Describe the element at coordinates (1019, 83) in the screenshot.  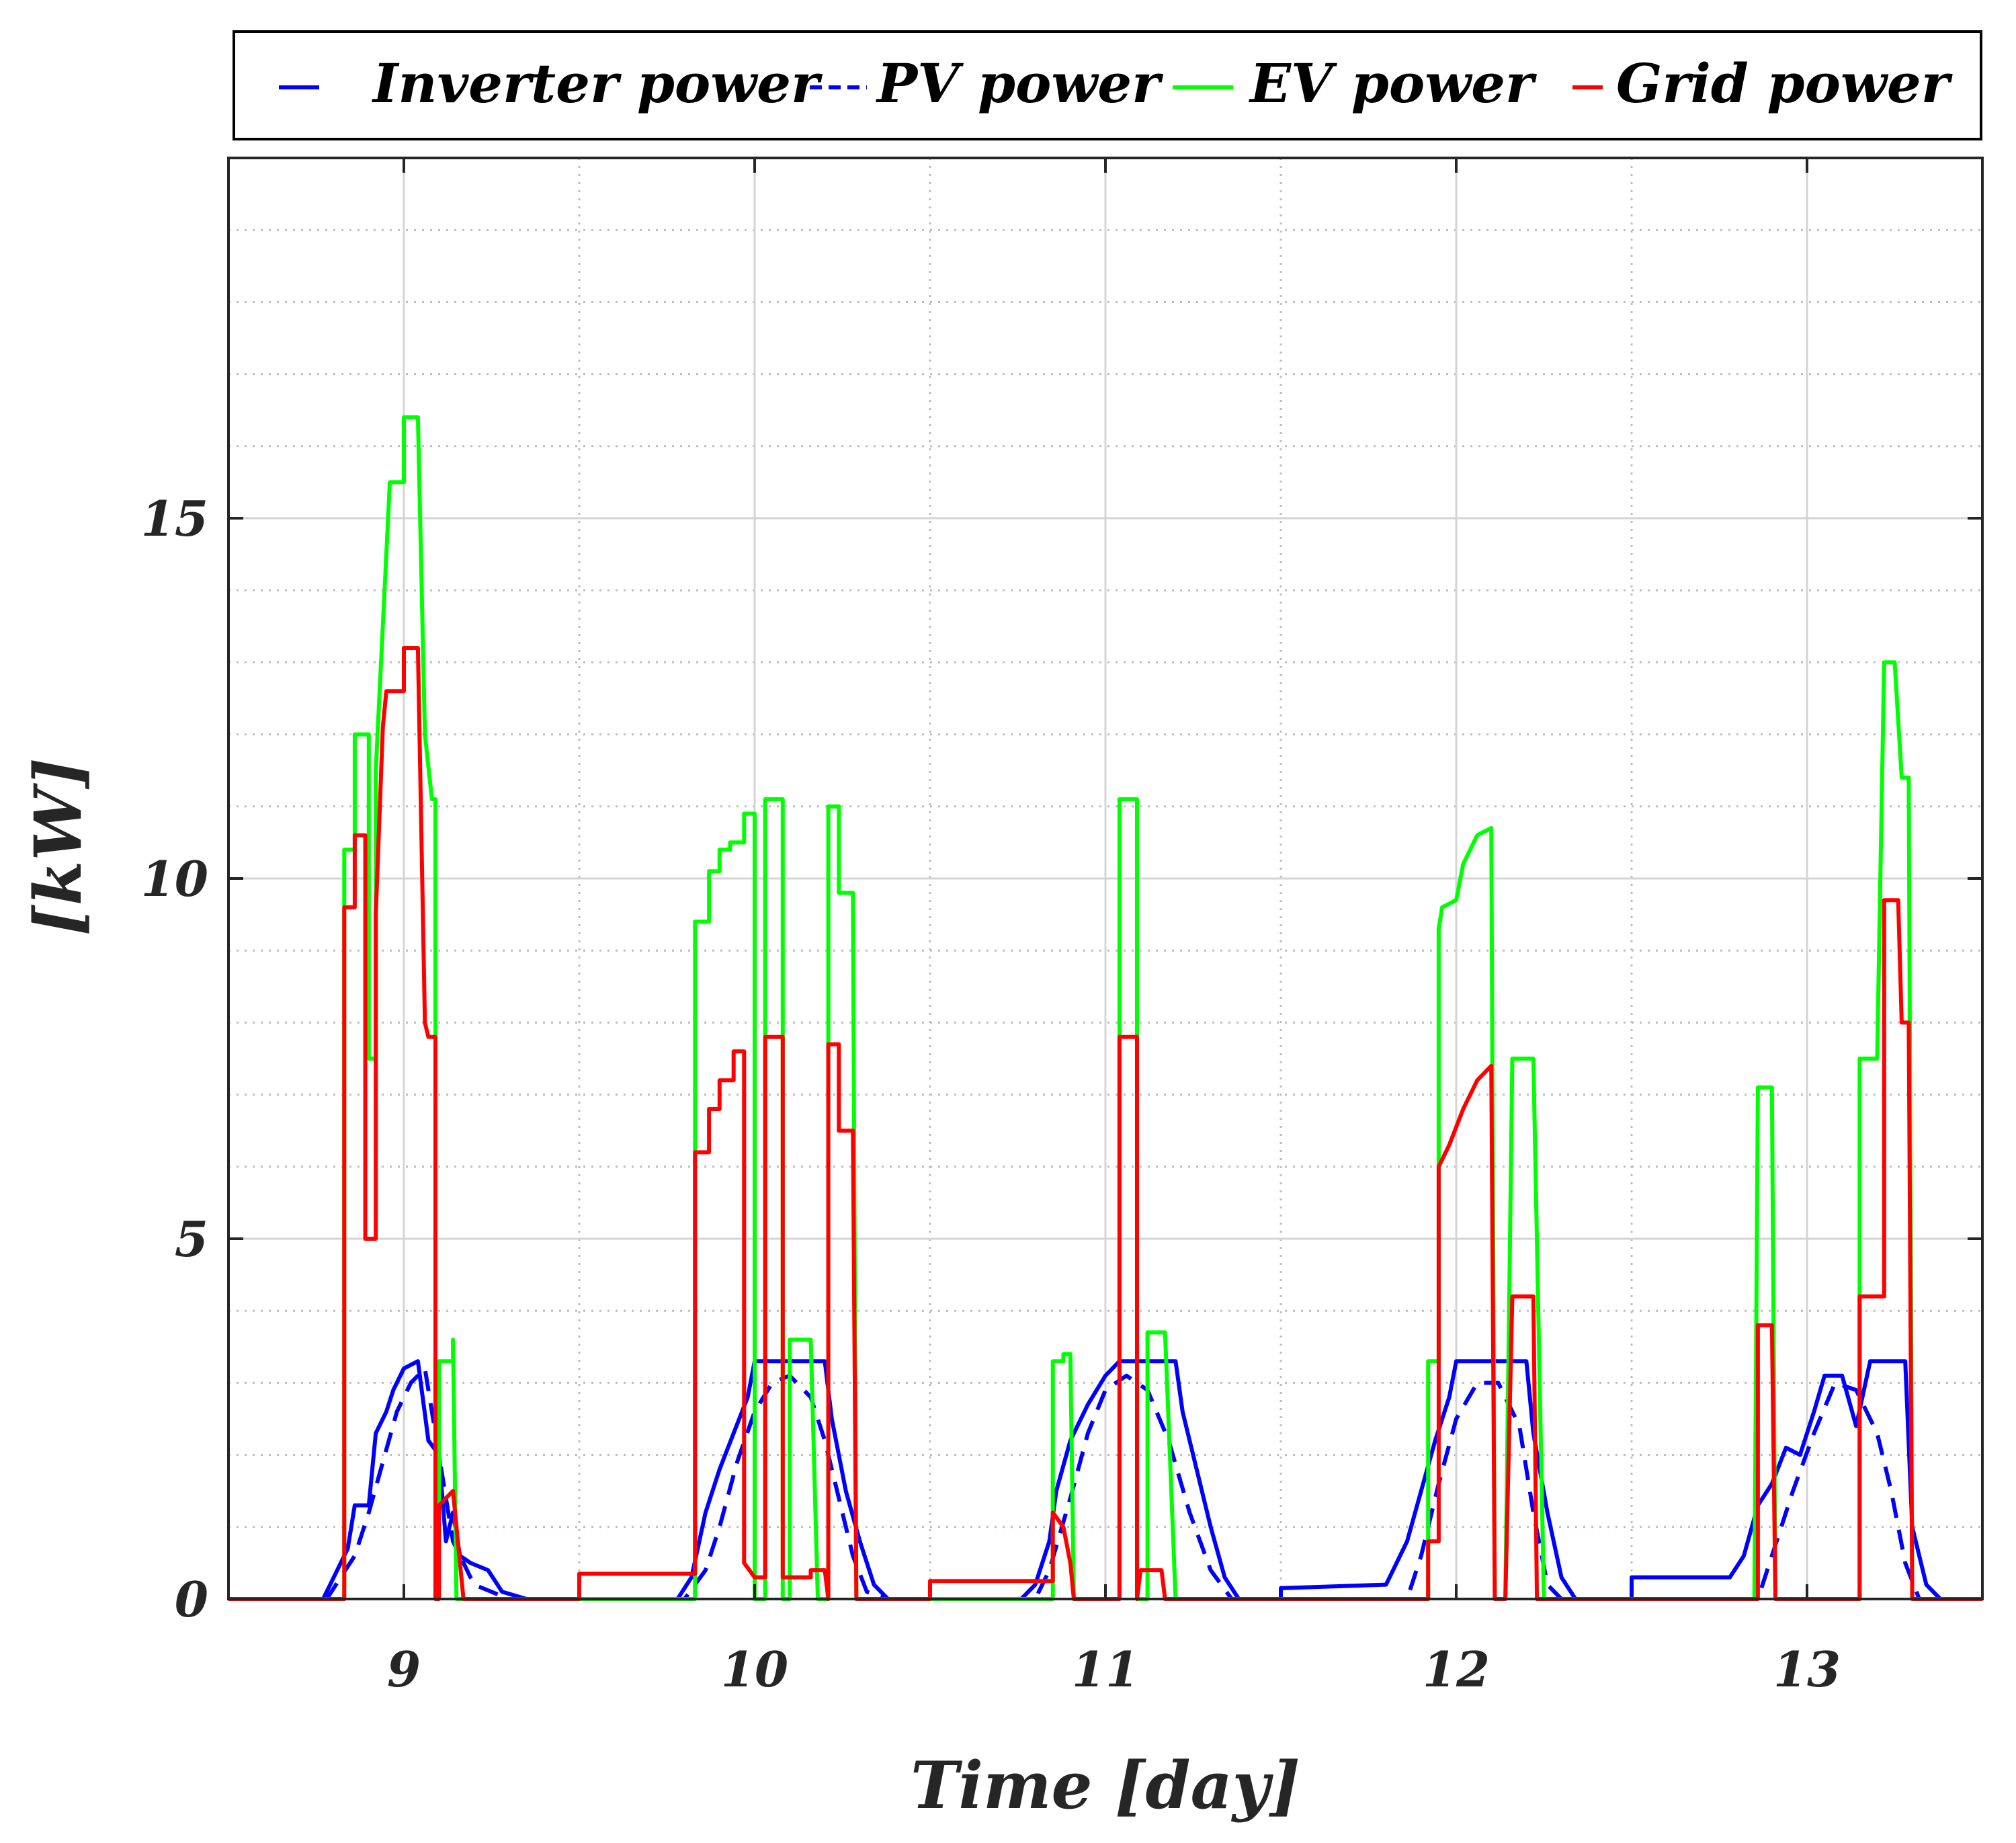
I see `legend-label-pv: PV power` at that location.